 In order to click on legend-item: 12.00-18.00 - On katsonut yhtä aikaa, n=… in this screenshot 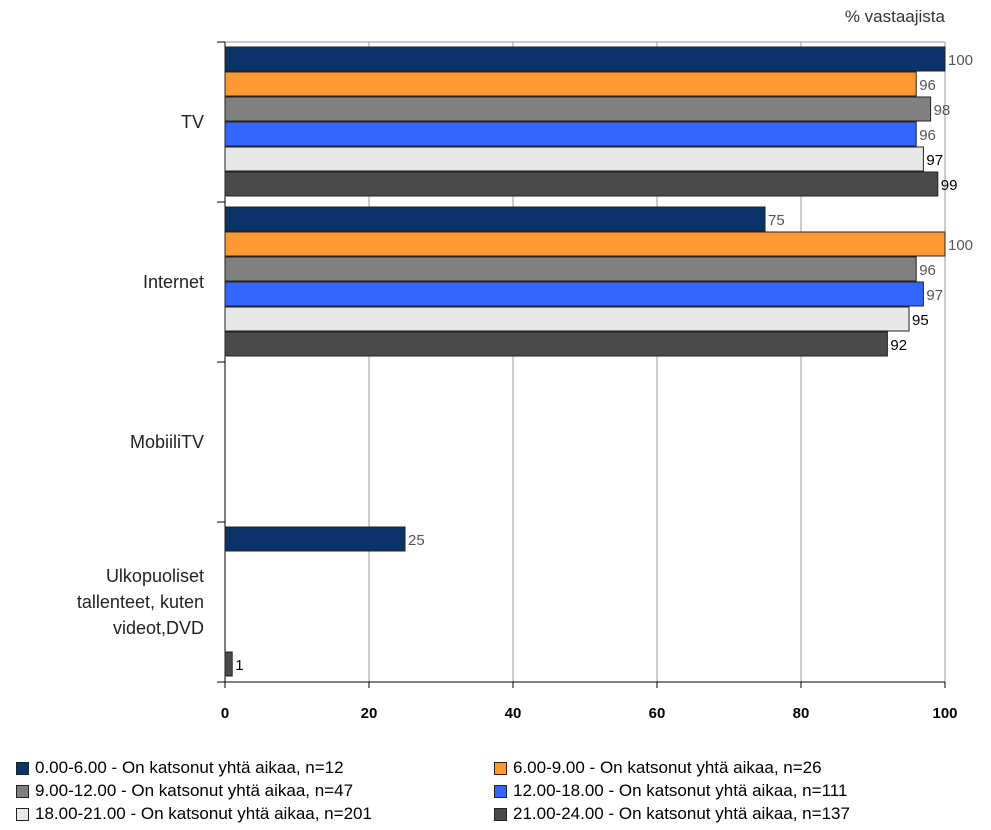, I will do `click(670, 791)`.